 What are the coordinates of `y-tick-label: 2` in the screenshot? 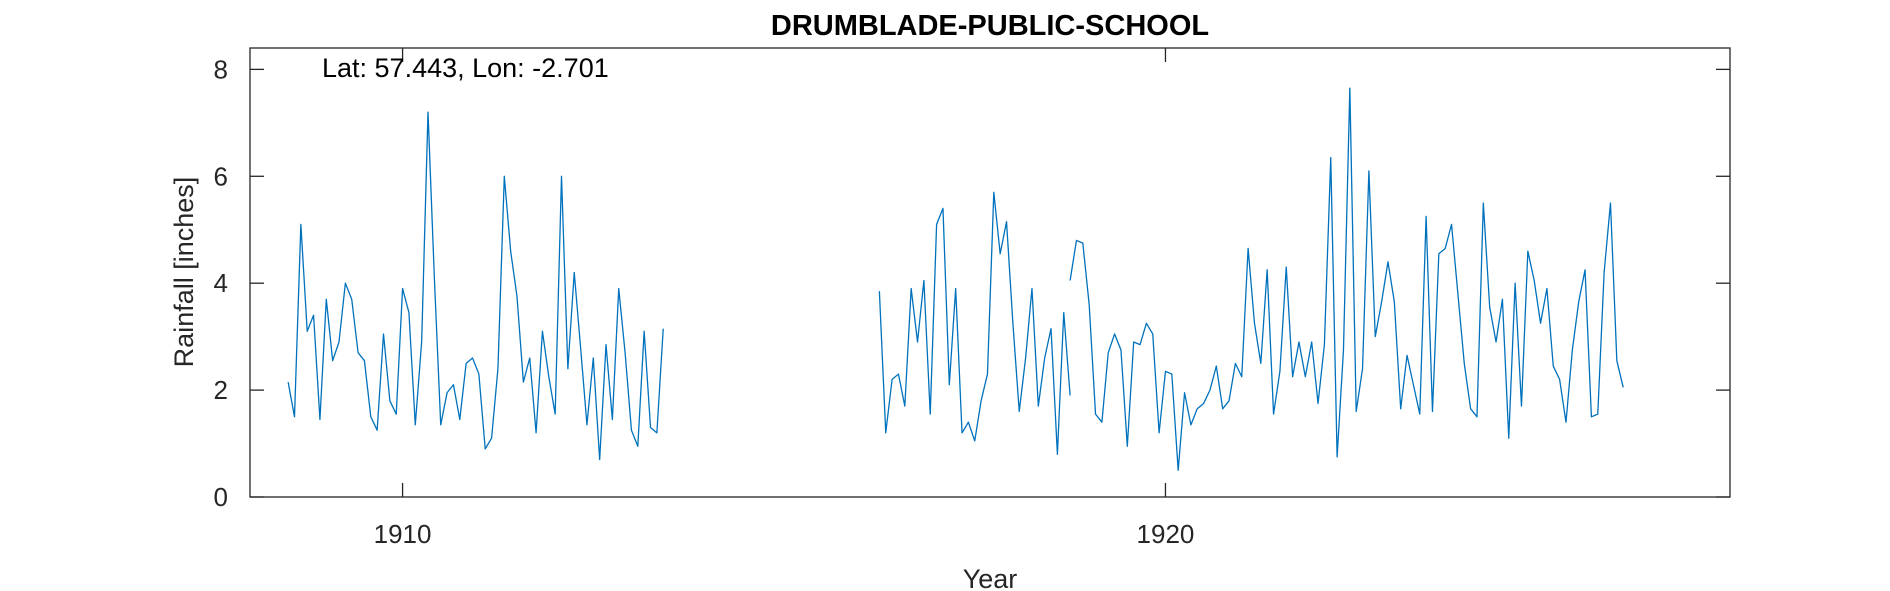 It's located at (221, 390).